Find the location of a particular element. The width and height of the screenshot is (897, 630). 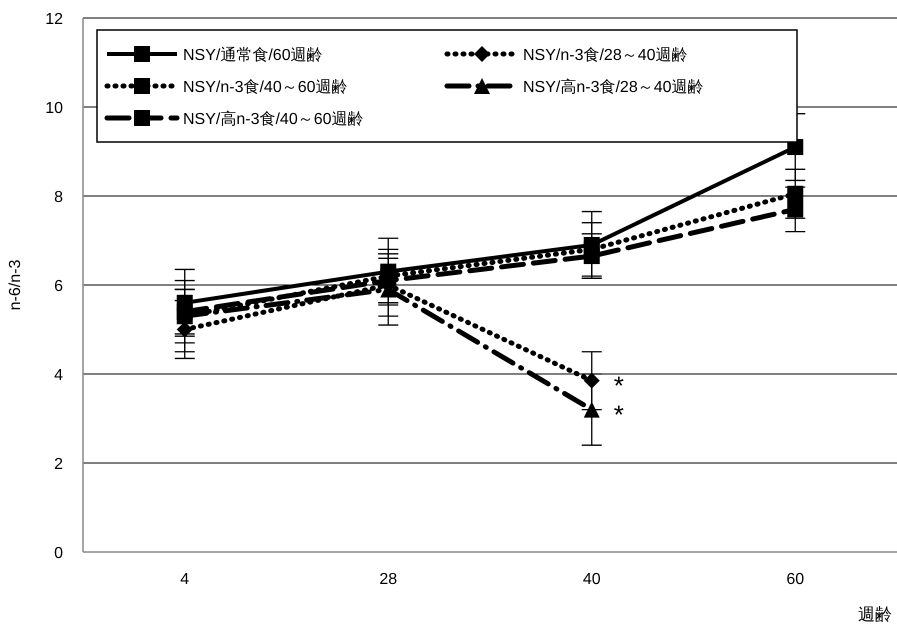

x-tick-label: 28 is located at coordinates (388, 579).